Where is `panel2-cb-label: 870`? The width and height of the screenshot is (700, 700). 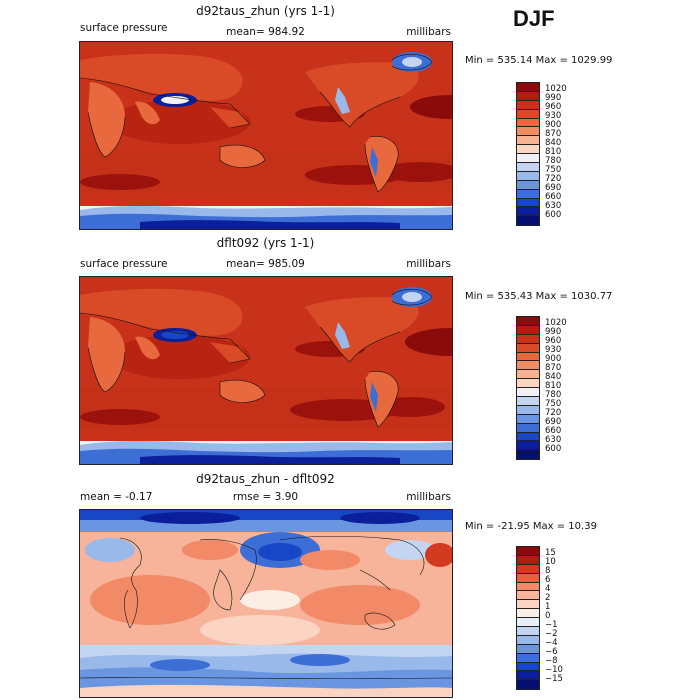
panel2-cb-label: 870 is located at coordinates (553, 368).